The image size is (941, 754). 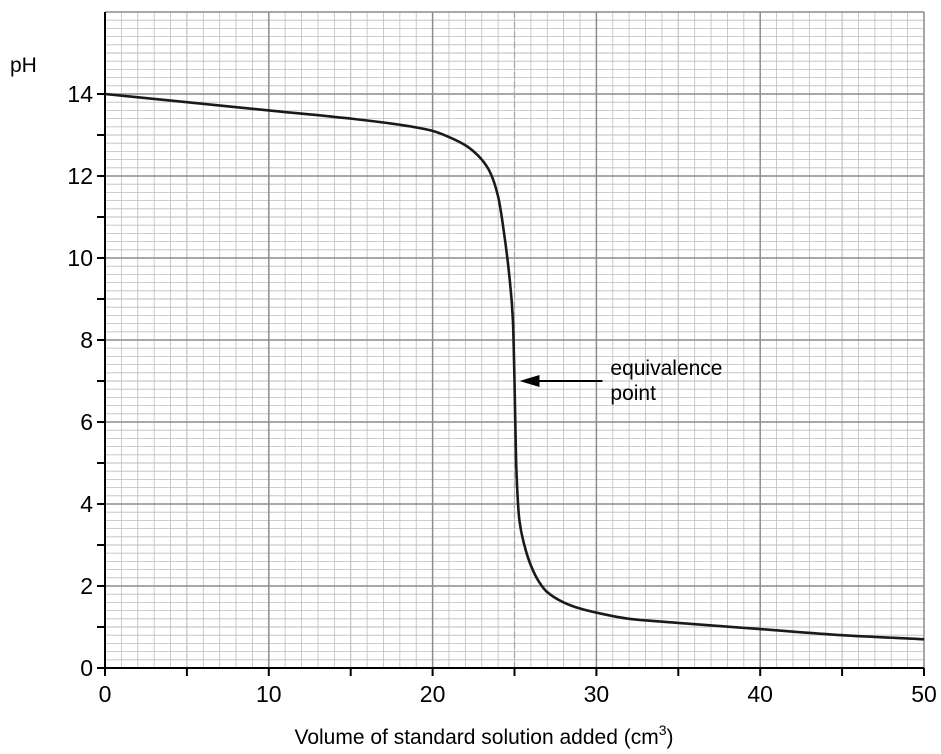 I want to click on annotation-label-line2: point, so click(x=633, y=393).